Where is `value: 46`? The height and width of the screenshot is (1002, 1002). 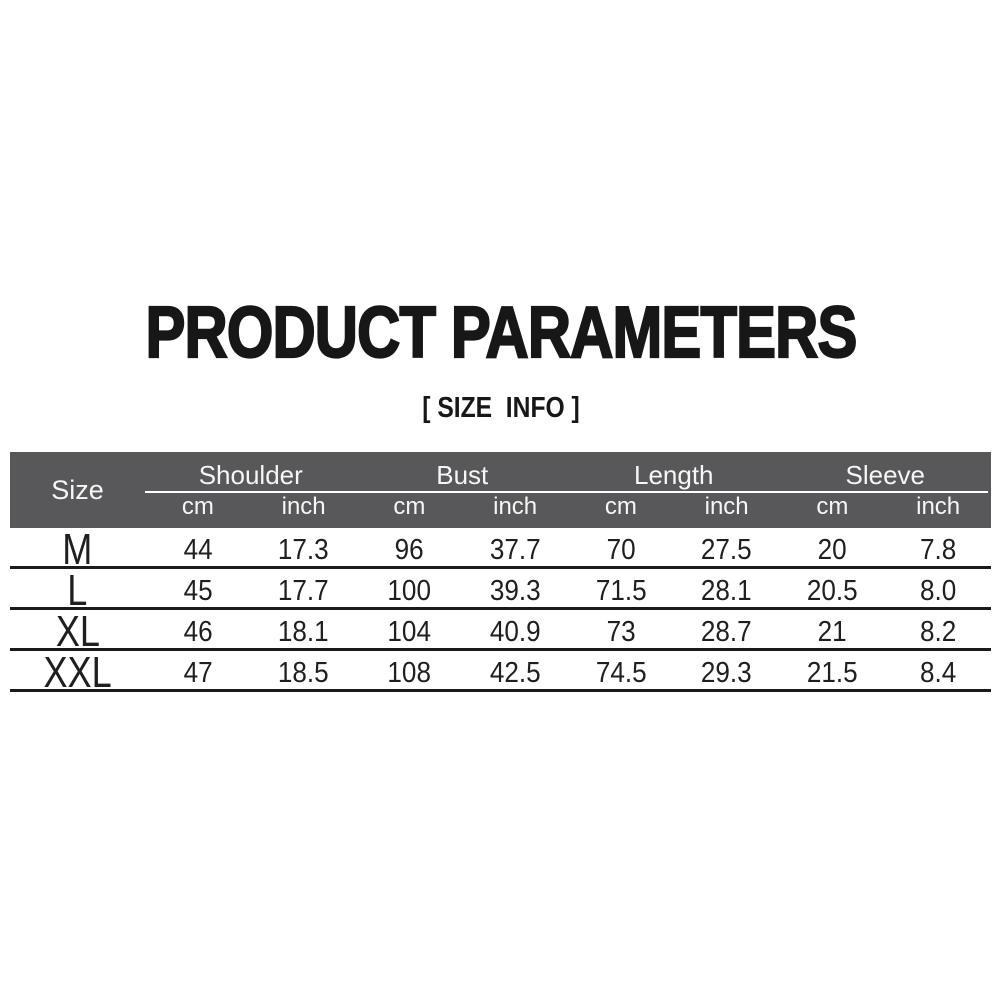 value: 46 is located at coordinates (198, 631).